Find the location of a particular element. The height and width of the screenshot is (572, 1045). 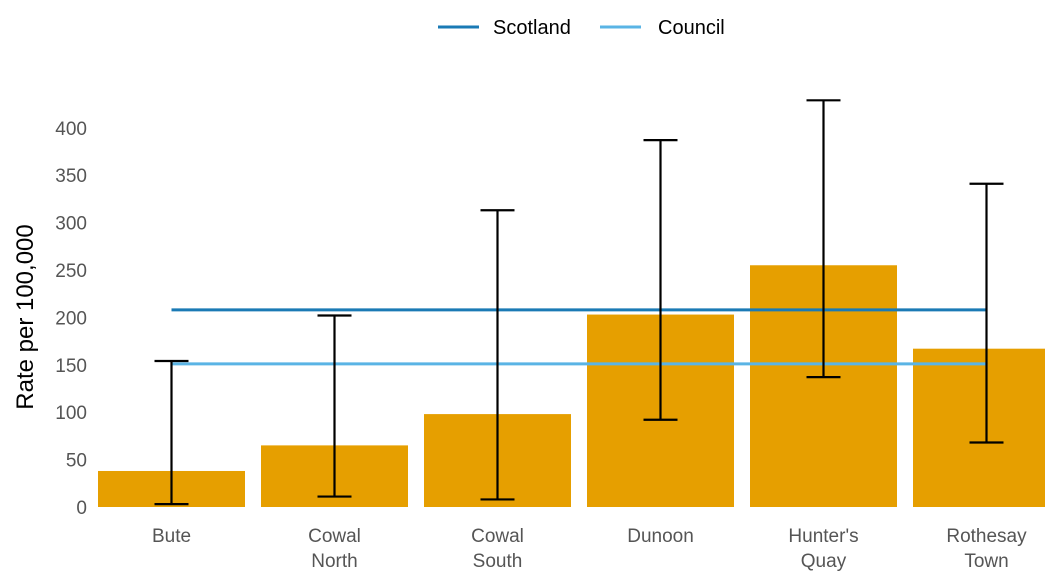

x-tick-label-5: Rothesay Town is located at coordinates (986, 549).